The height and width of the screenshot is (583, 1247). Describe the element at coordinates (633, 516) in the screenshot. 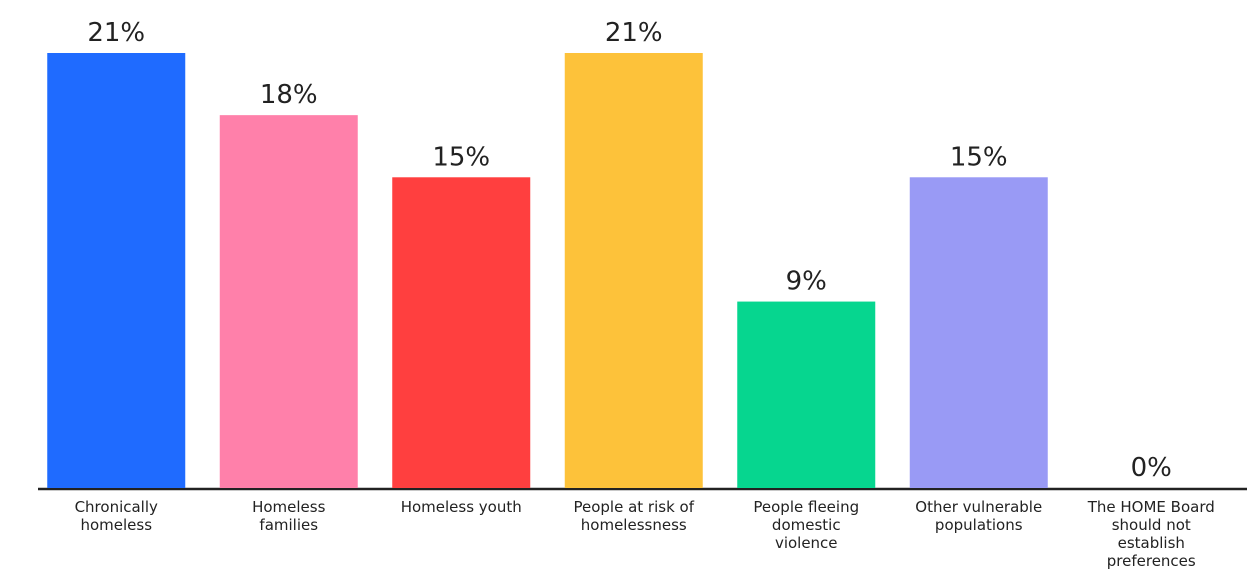

I see `x-tick-label: People at risk of homelessness` at that location.